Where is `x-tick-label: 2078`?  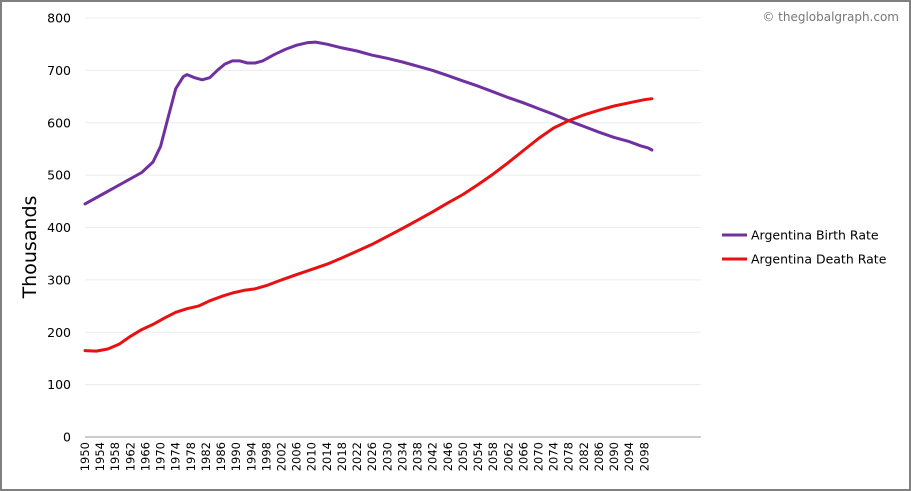
x-tick-label: 2078 is located at coordinates (569, 456).